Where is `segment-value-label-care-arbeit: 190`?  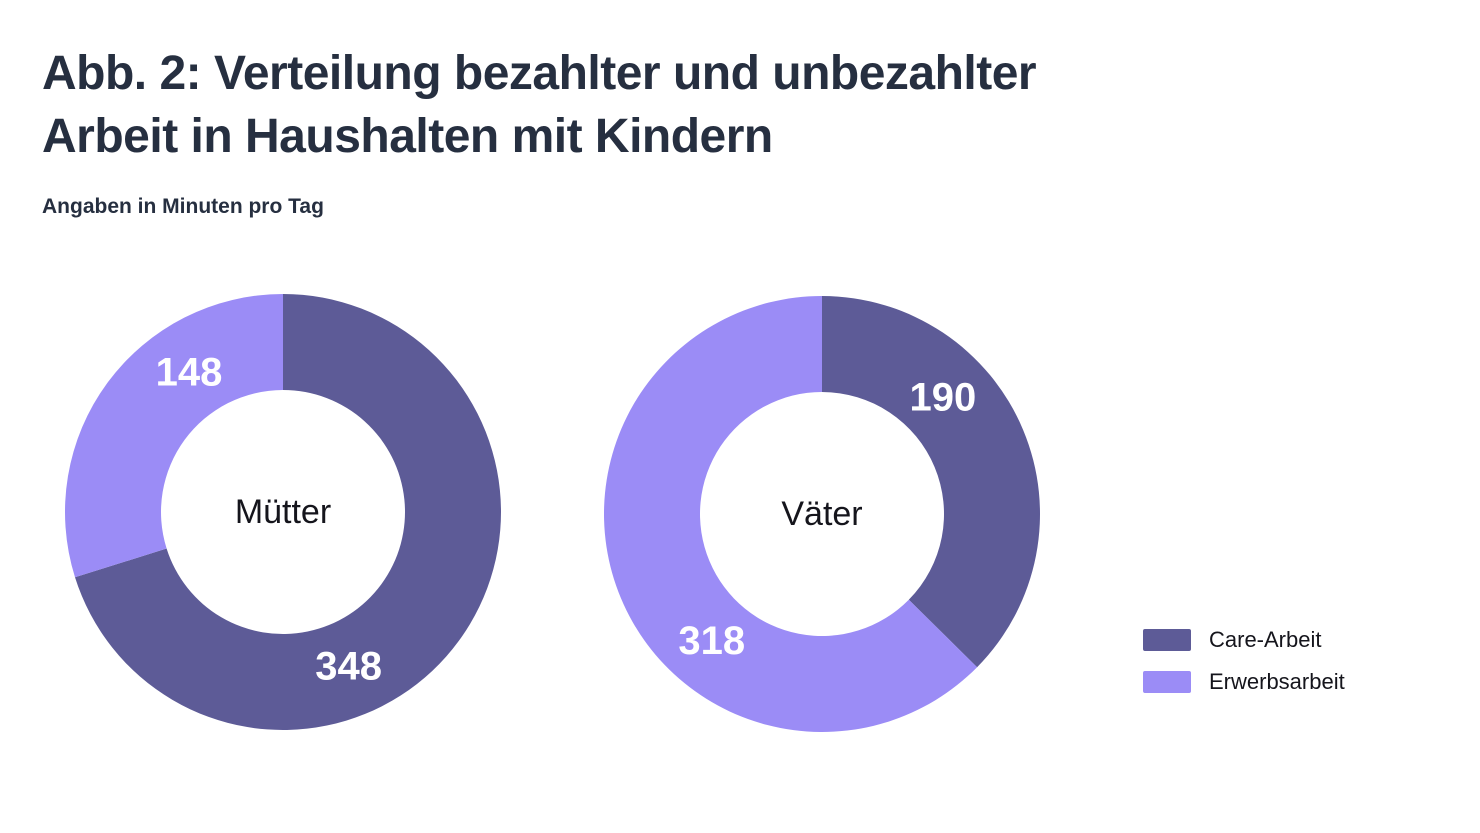
segment-value-label-care-arbeit: 190 is located at coordinates (942, 397).